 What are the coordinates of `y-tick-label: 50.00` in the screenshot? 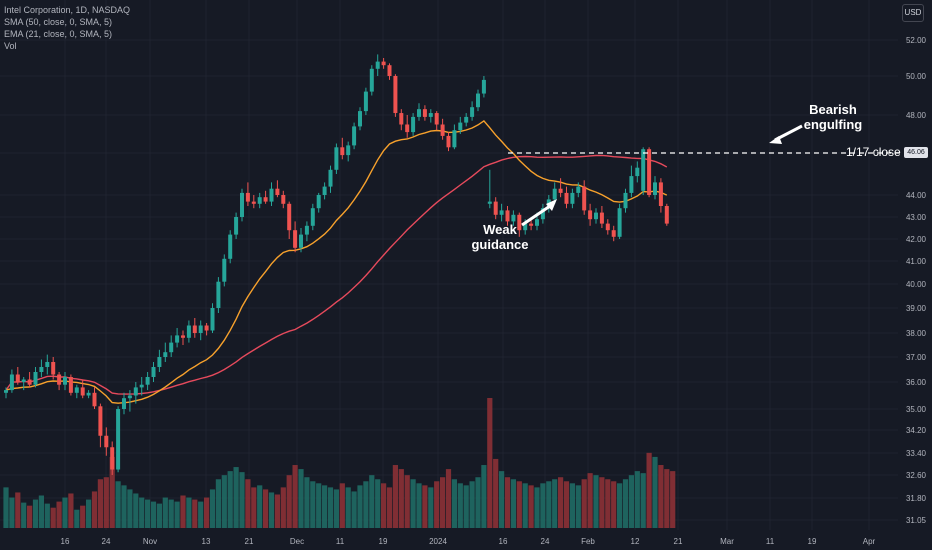 It's located at (916, 76).